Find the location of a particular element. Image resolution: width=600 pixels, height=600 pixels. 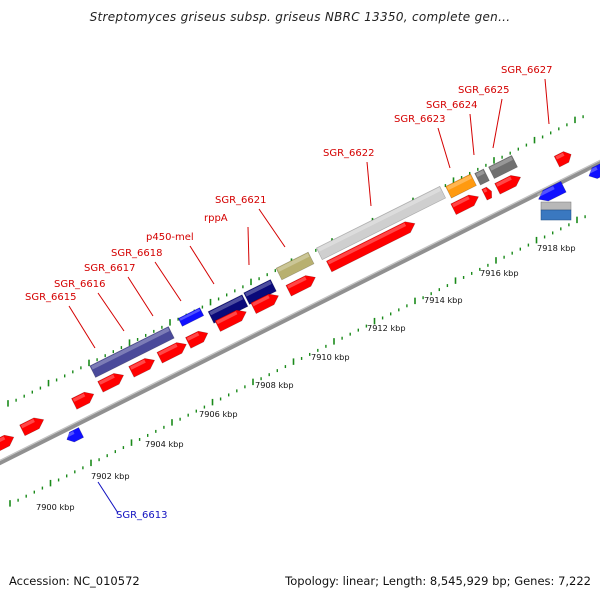

gene-label: SGR_6624 is located at coordinates (452, 105).